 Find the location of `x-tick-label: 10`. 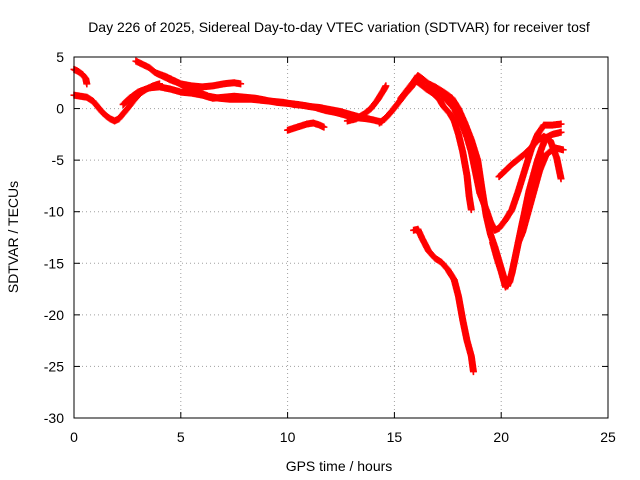

x-tick-label: 10 is located at coordinates (288, 437).